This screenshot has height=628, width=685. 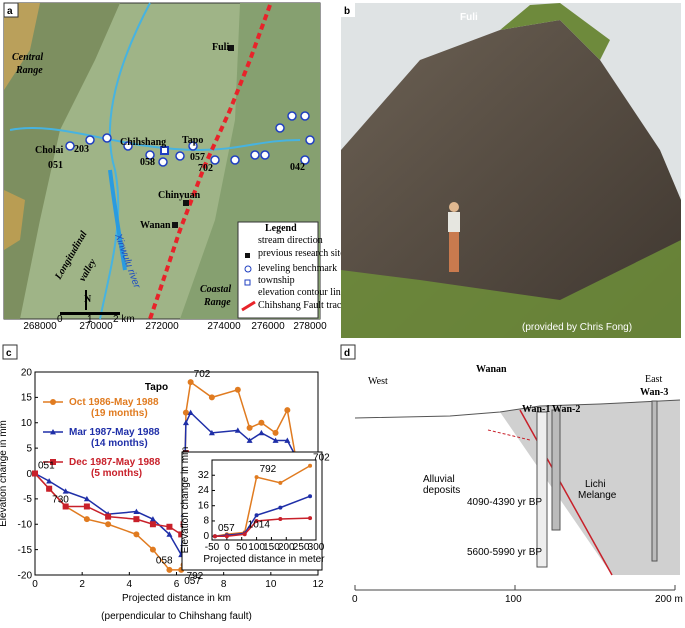 What do you see at coordinates (212, 547) in the screenshot?
I see `x-tick-label: -50` at bounding box center [212, 547].